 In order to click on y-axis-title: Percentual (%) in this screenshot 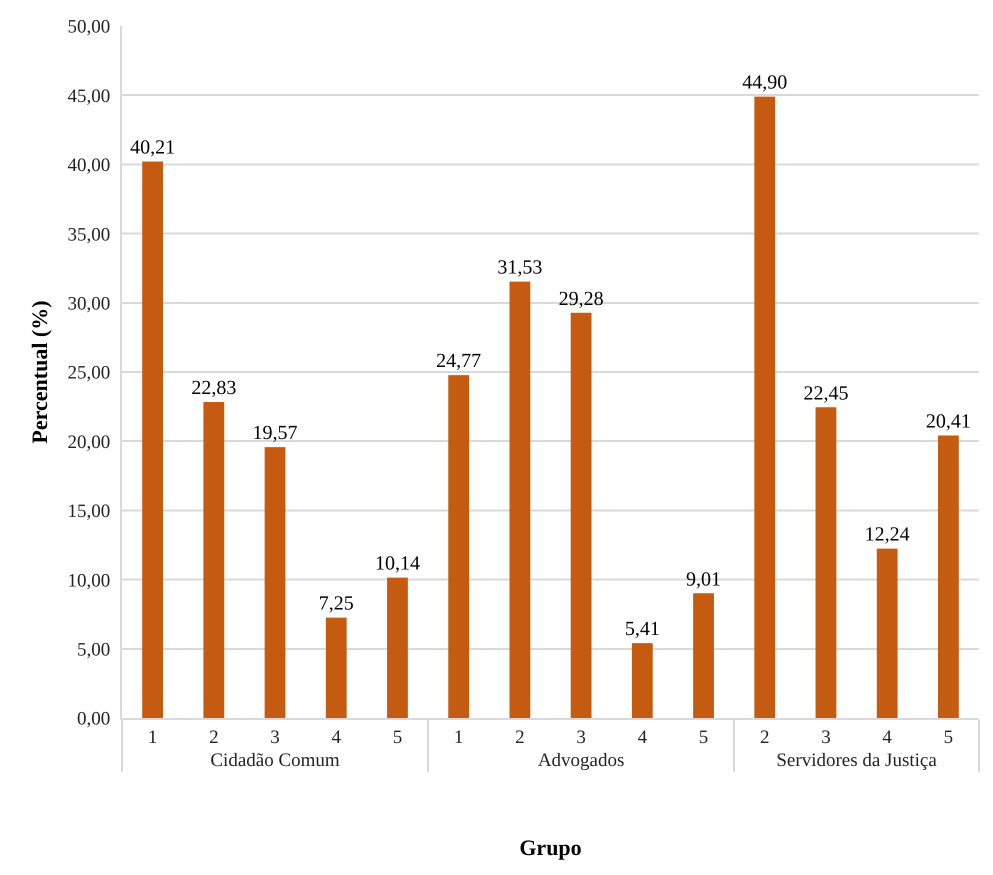, I will do `click(39, 372)`.